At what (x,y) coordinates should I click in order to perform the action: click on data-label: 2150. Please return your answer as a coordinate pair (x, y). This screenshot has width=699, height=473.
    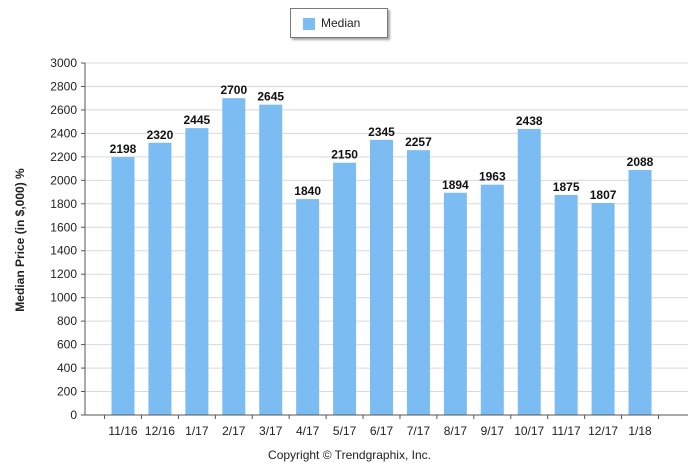
    Looking at the image, I should click on (344, 155).